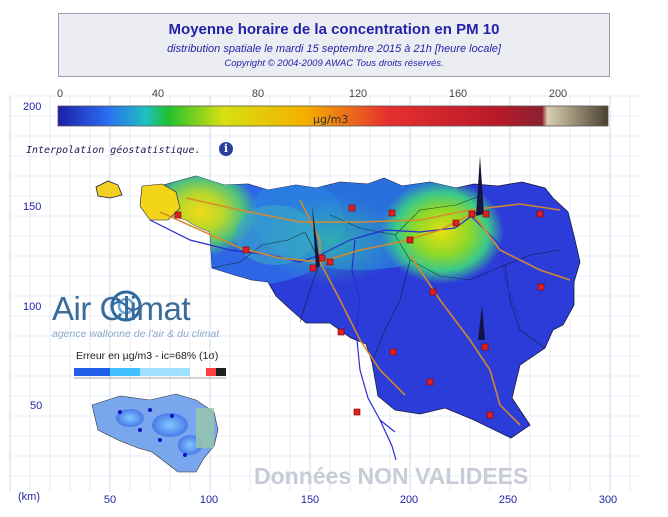 The height and width of the screenshot is (517, 668). What do you see at coordinates (32, 207) in the screenshot?
I see `y-tick-label: 150` at bounding box center [32, 207].